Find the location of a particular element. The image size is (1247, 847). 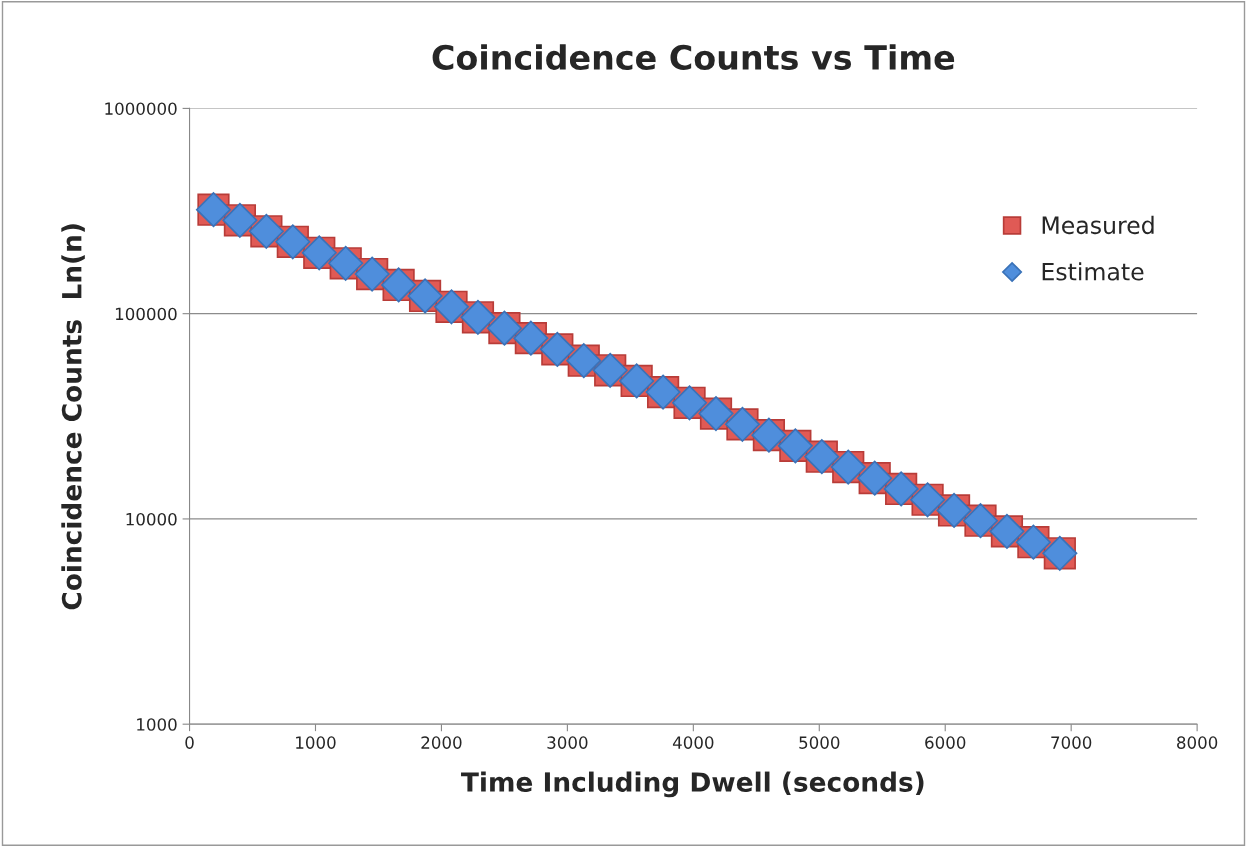

x-tick-label: 6000 is located at coordinates (945, 742).